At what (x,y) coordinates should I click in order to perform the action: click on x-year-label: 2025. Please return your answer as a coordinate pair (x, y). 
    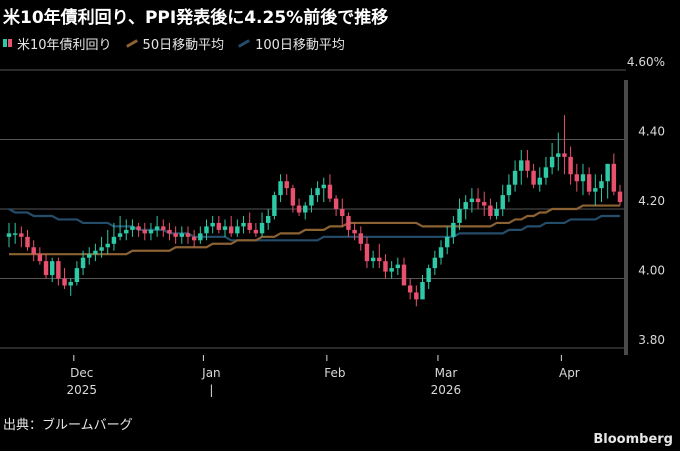
    Looking at the image, I should click on (82, 390).